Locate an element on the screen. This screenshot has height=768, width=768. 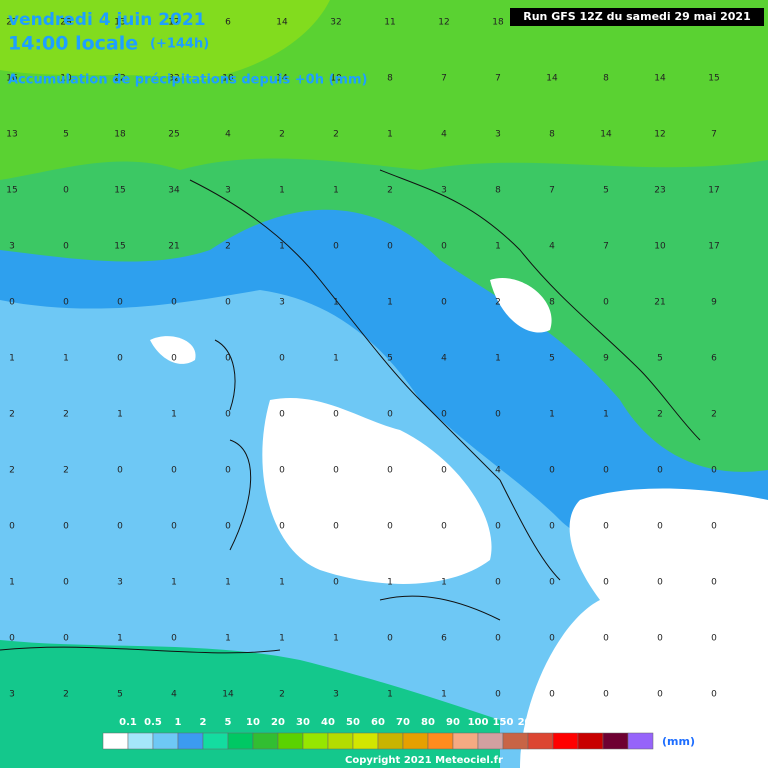
grid-value: 22 is located at coordinates (119, 79).